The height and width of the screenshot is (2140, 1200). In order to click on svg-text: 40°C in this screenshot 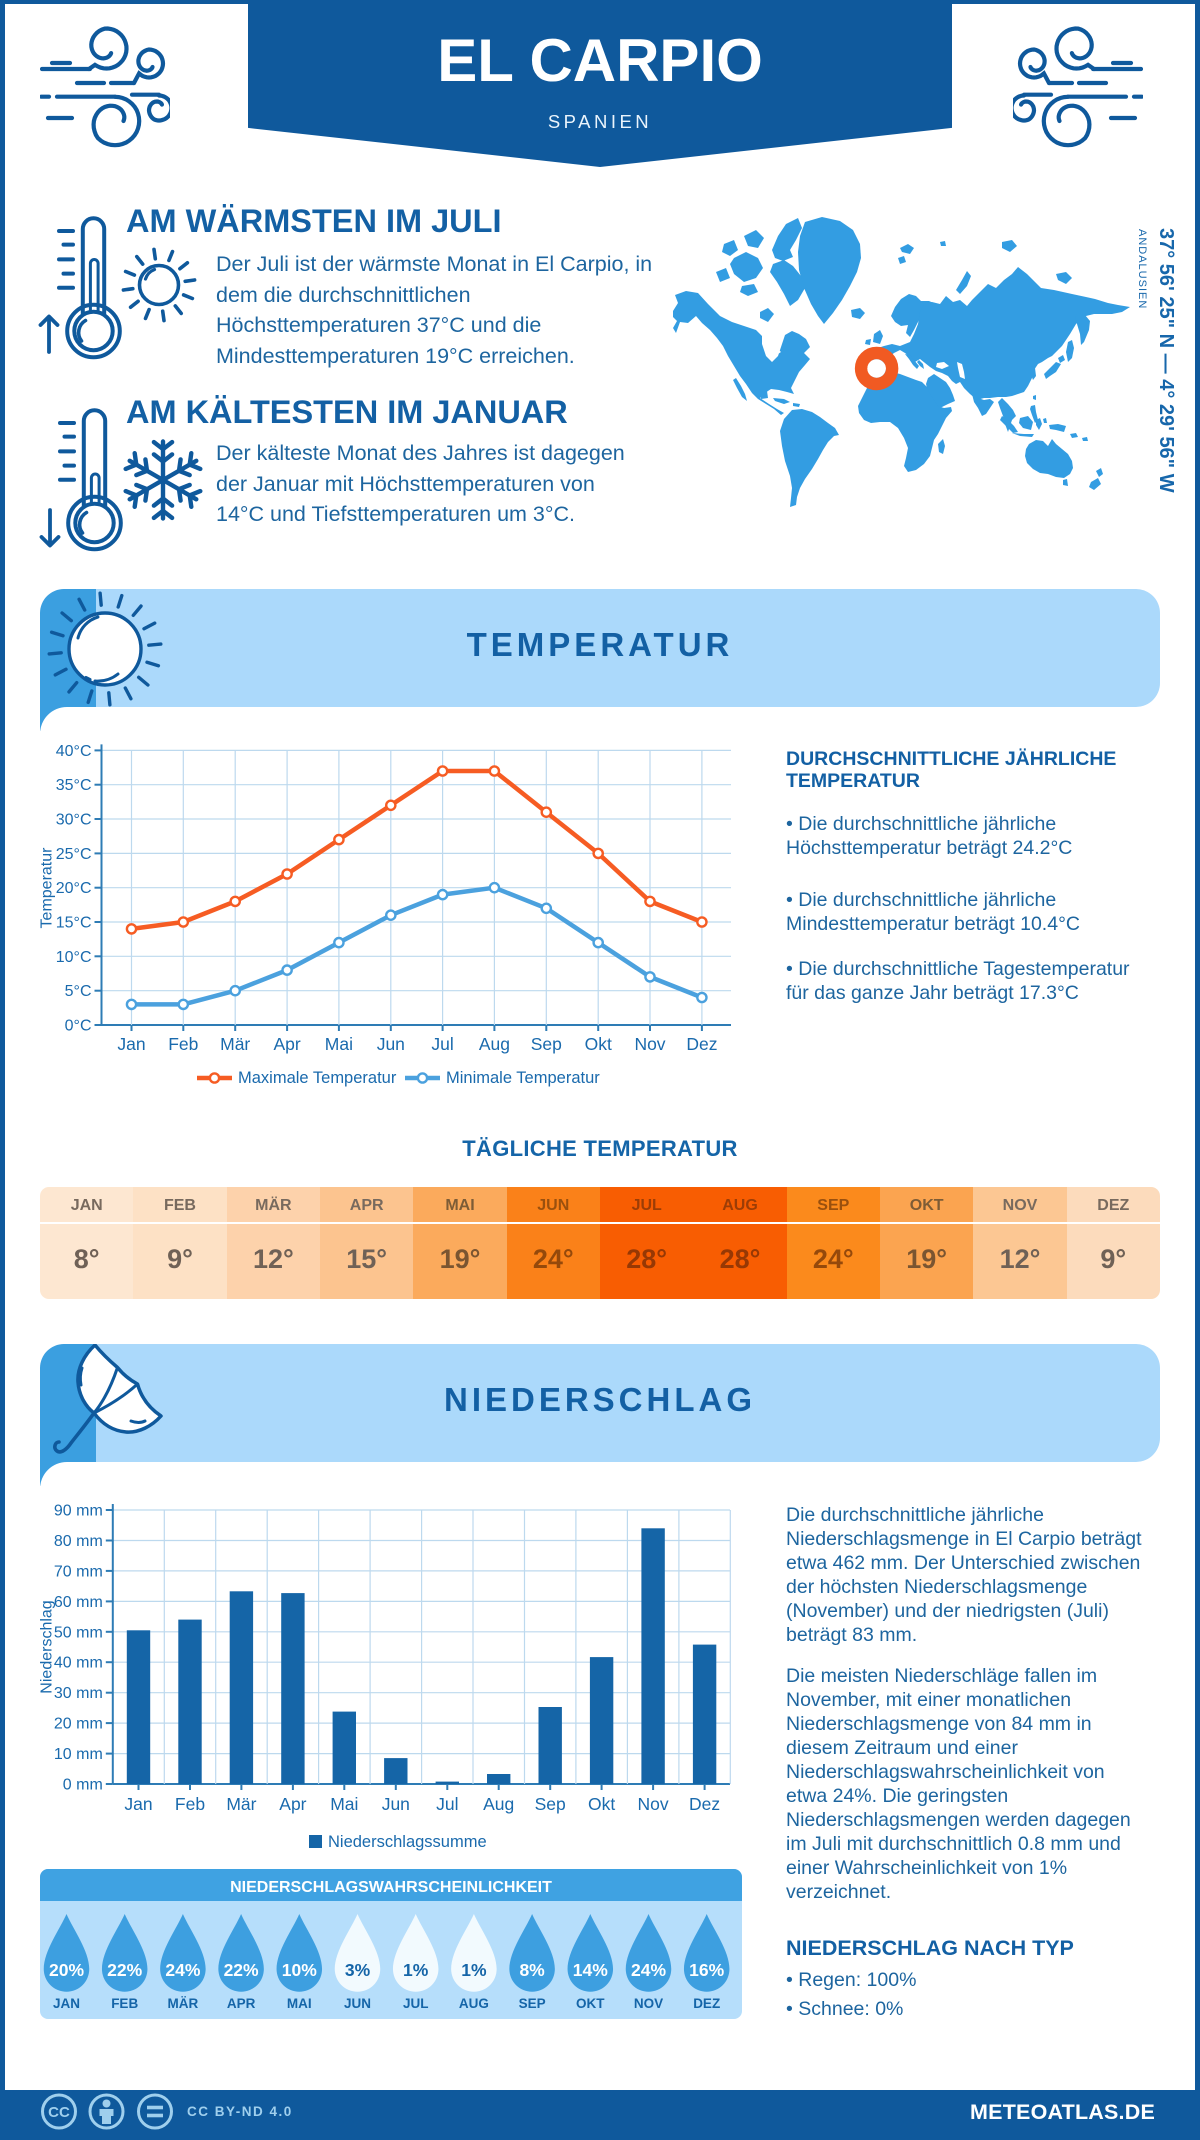, I will do `click(74, 751)`.